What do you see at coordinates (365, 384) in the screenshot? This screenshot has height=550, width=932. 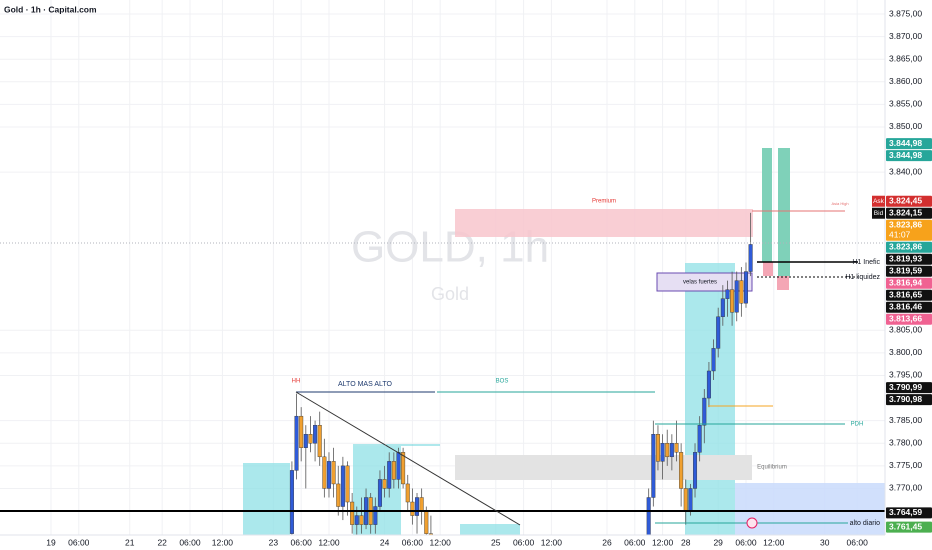 I see `annotation: ALTO MAS ALTO` at bounding box center [365, 384].